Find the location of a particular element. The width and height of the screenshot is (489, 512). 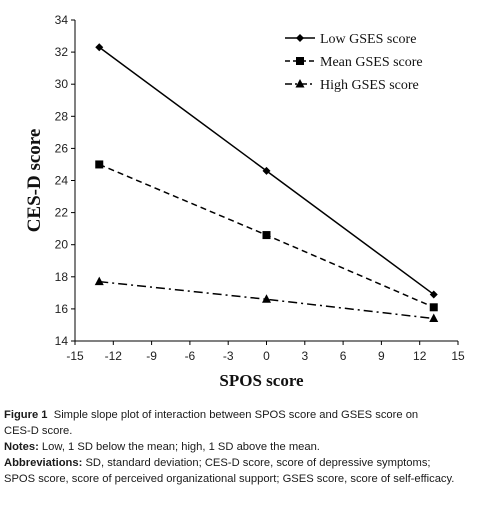

x-axis-title: SPOS score is located at coordinates (261, 380).